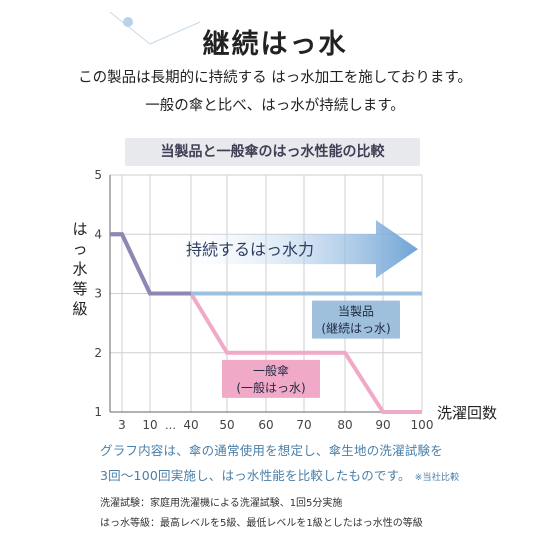 The height and width of the screenshot is (550, 550). What do you see at coordinates (98, 234) in the screenshot?
I see `y-tick-label: 4` at bounding box center [98, 234].